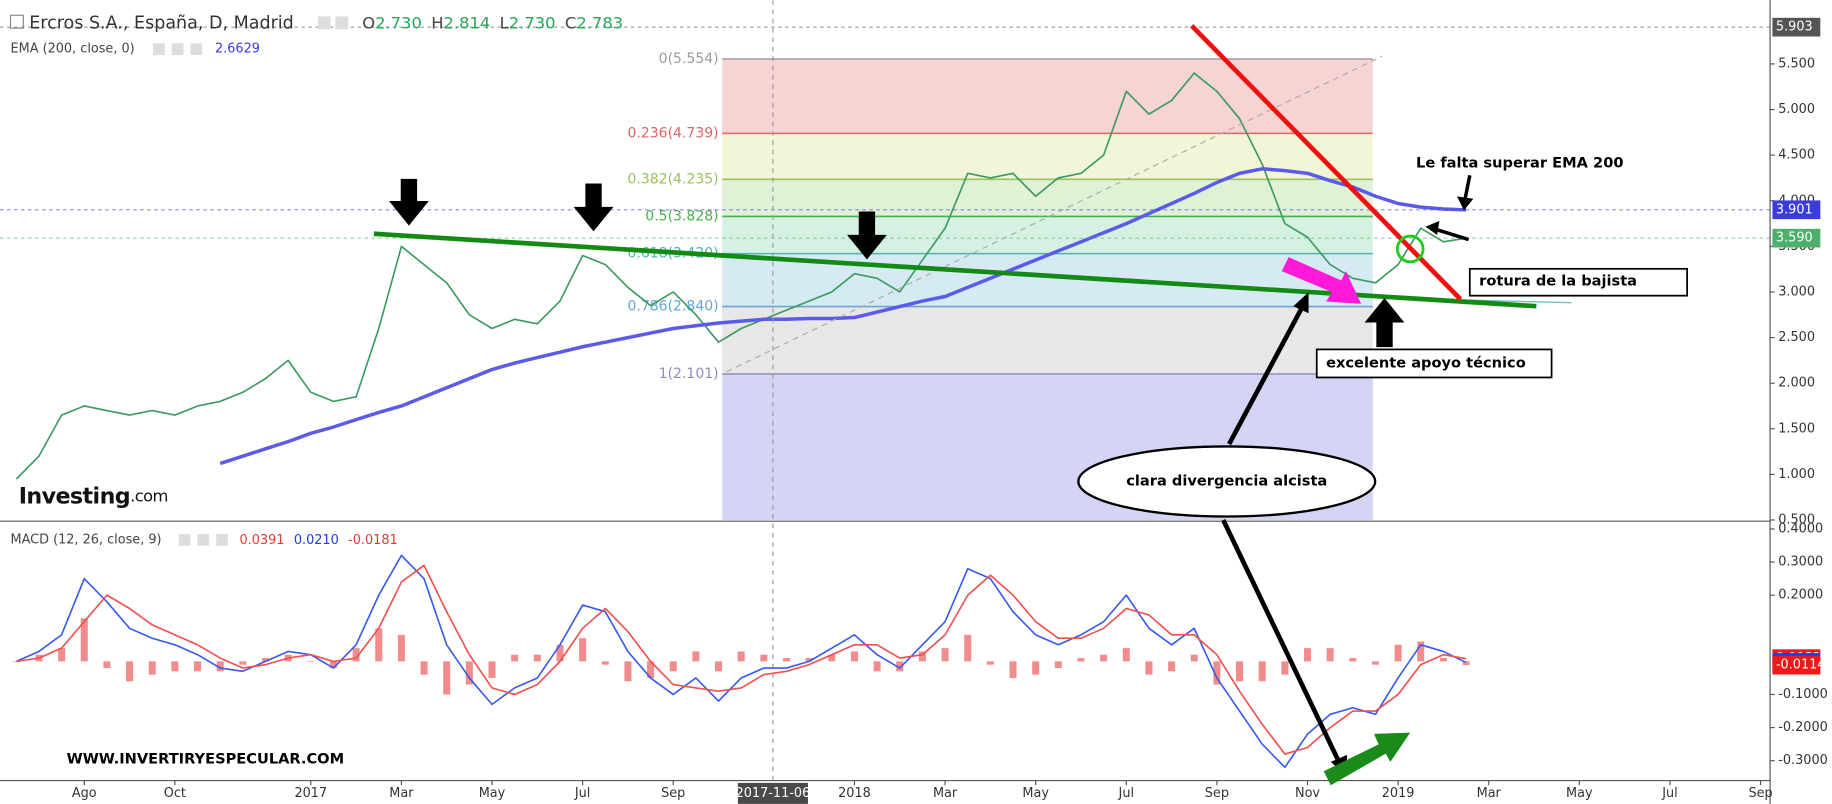 Image resolution: width=1832 pixels, height=804 pixels. I want to click on annotation-ellipse, so click(1227, 481).